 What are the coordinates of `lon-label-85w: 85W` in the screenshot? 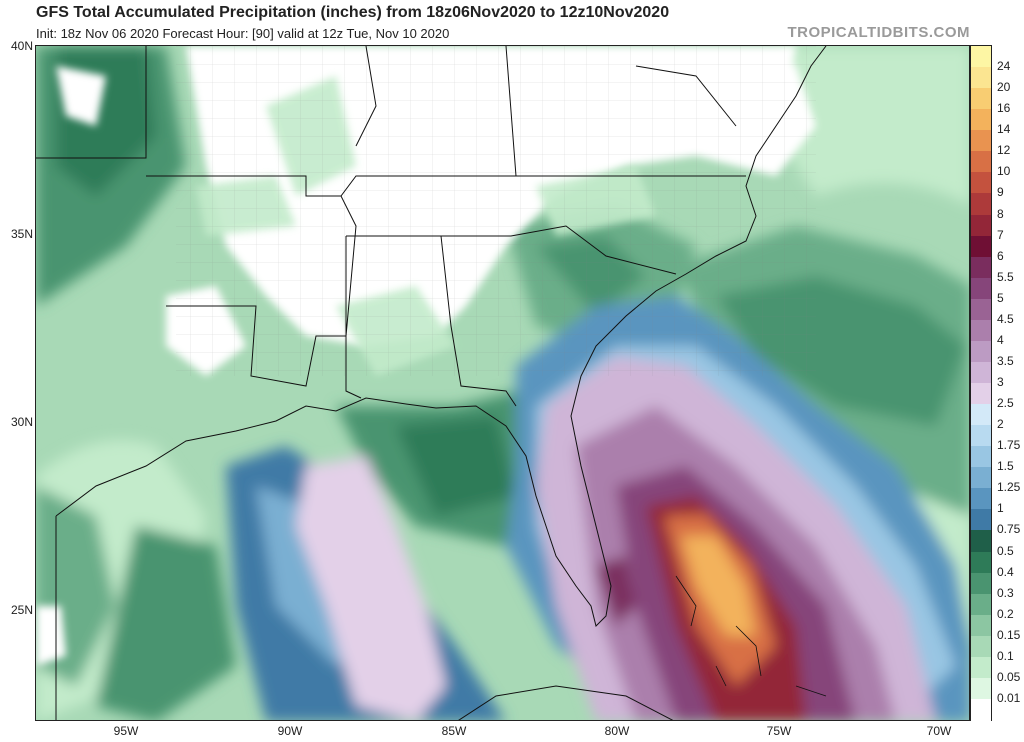 It's located at (454, 731).